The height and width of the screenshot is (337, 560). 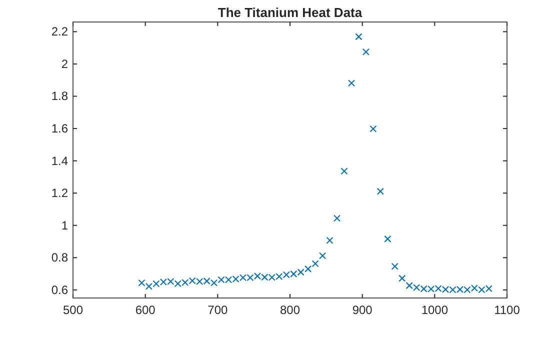 What do you see at coordinates (64, 63) in the screenshot?
I see `y-tick-label: 2` at bounding box center [64, 63].